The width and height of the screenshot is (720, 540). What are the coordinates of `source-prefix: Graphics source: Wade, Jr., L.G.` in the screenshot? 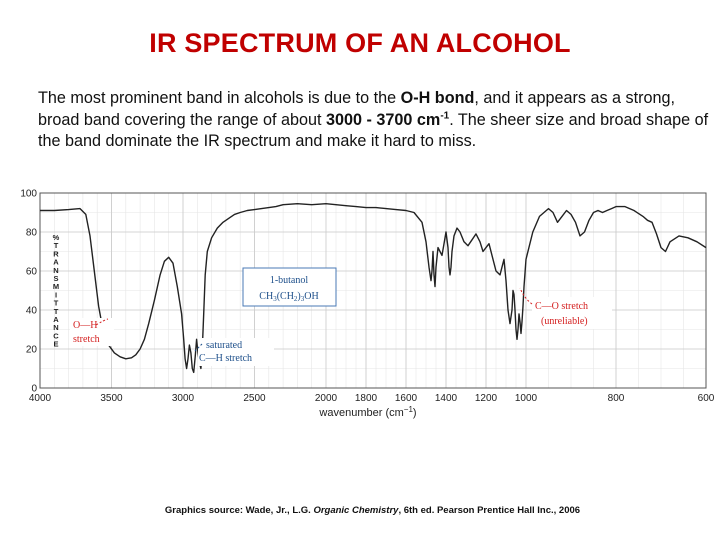 It's located at (239, 510).